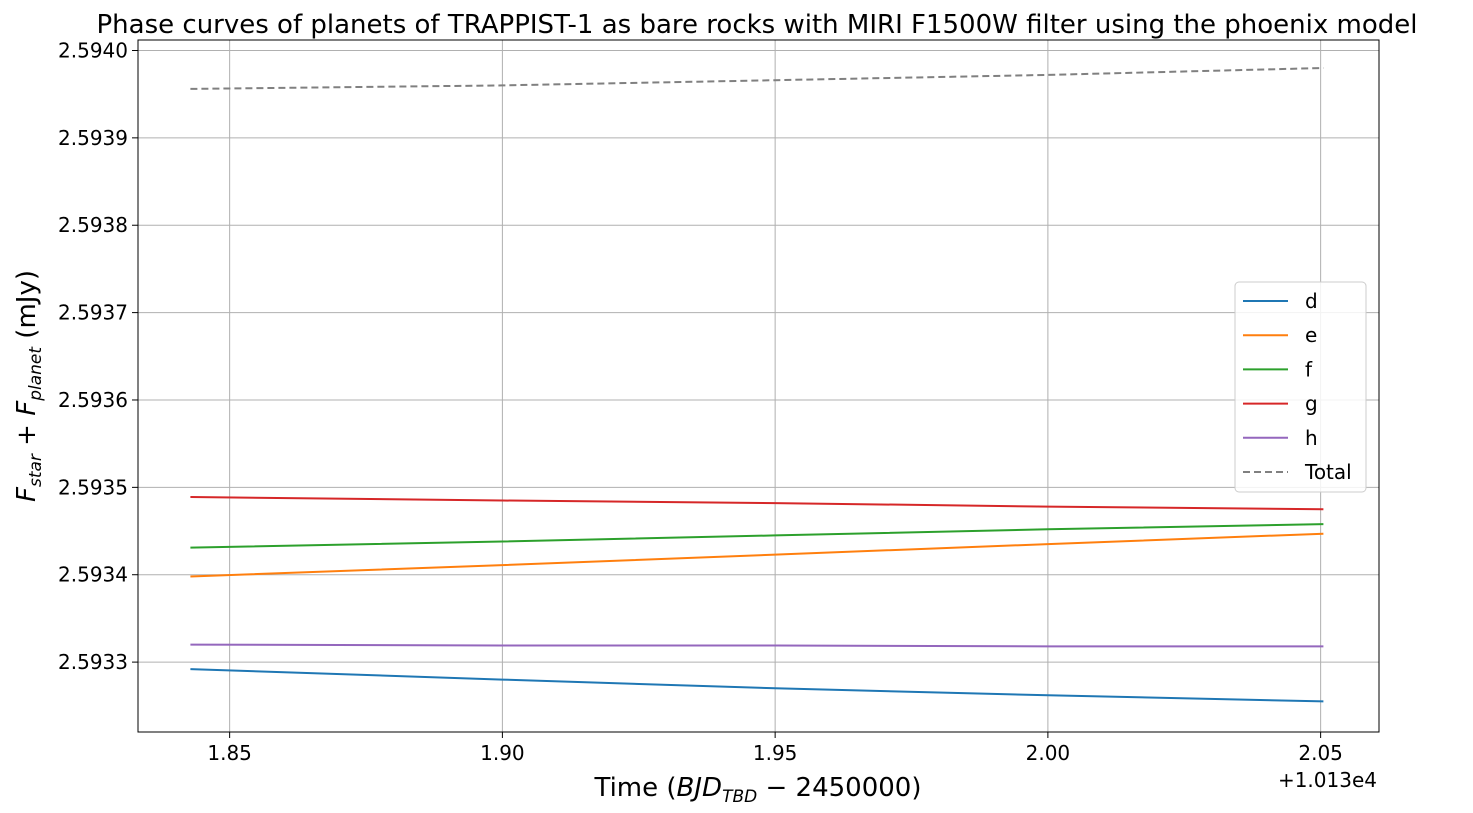  What do you see at coordinates (36, 374) in the screenshot?
I see `y-label-s2: planet` at bounding box center [36, 374].